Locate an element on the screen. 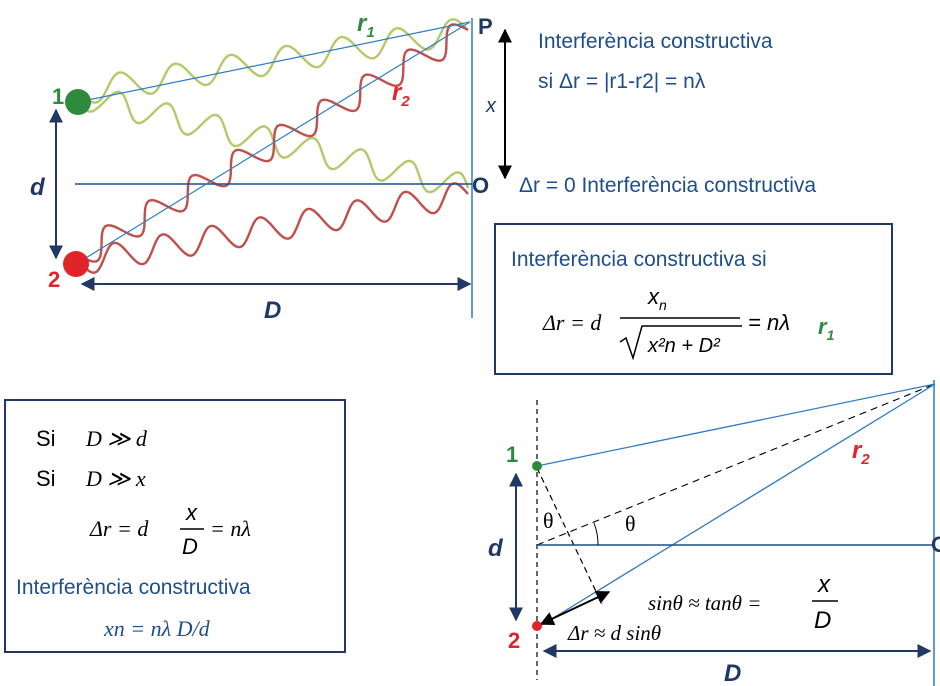 This screenshot has height=686, width=940. bottom-label-d: d is located at coordinates (496, 548).